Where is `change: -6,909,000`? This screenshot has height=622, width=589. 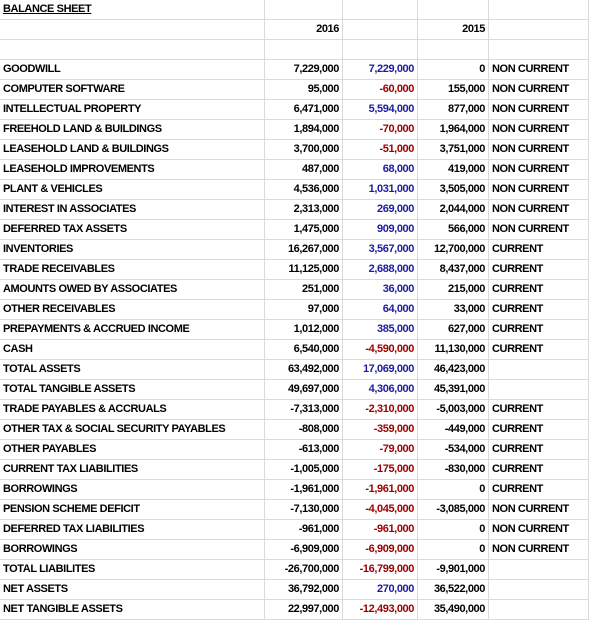
change: -6,909,000 is located at coordinates (380, 550).